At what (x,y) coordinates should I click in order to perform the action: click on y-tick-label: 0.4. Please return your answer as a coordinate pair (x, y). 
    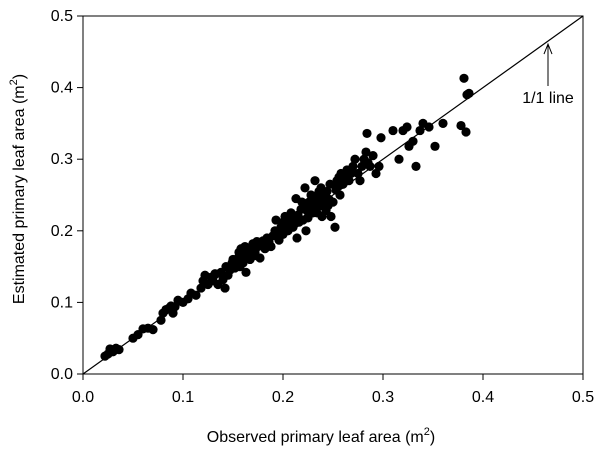
    Looking at the image, I should click on (62, 88).